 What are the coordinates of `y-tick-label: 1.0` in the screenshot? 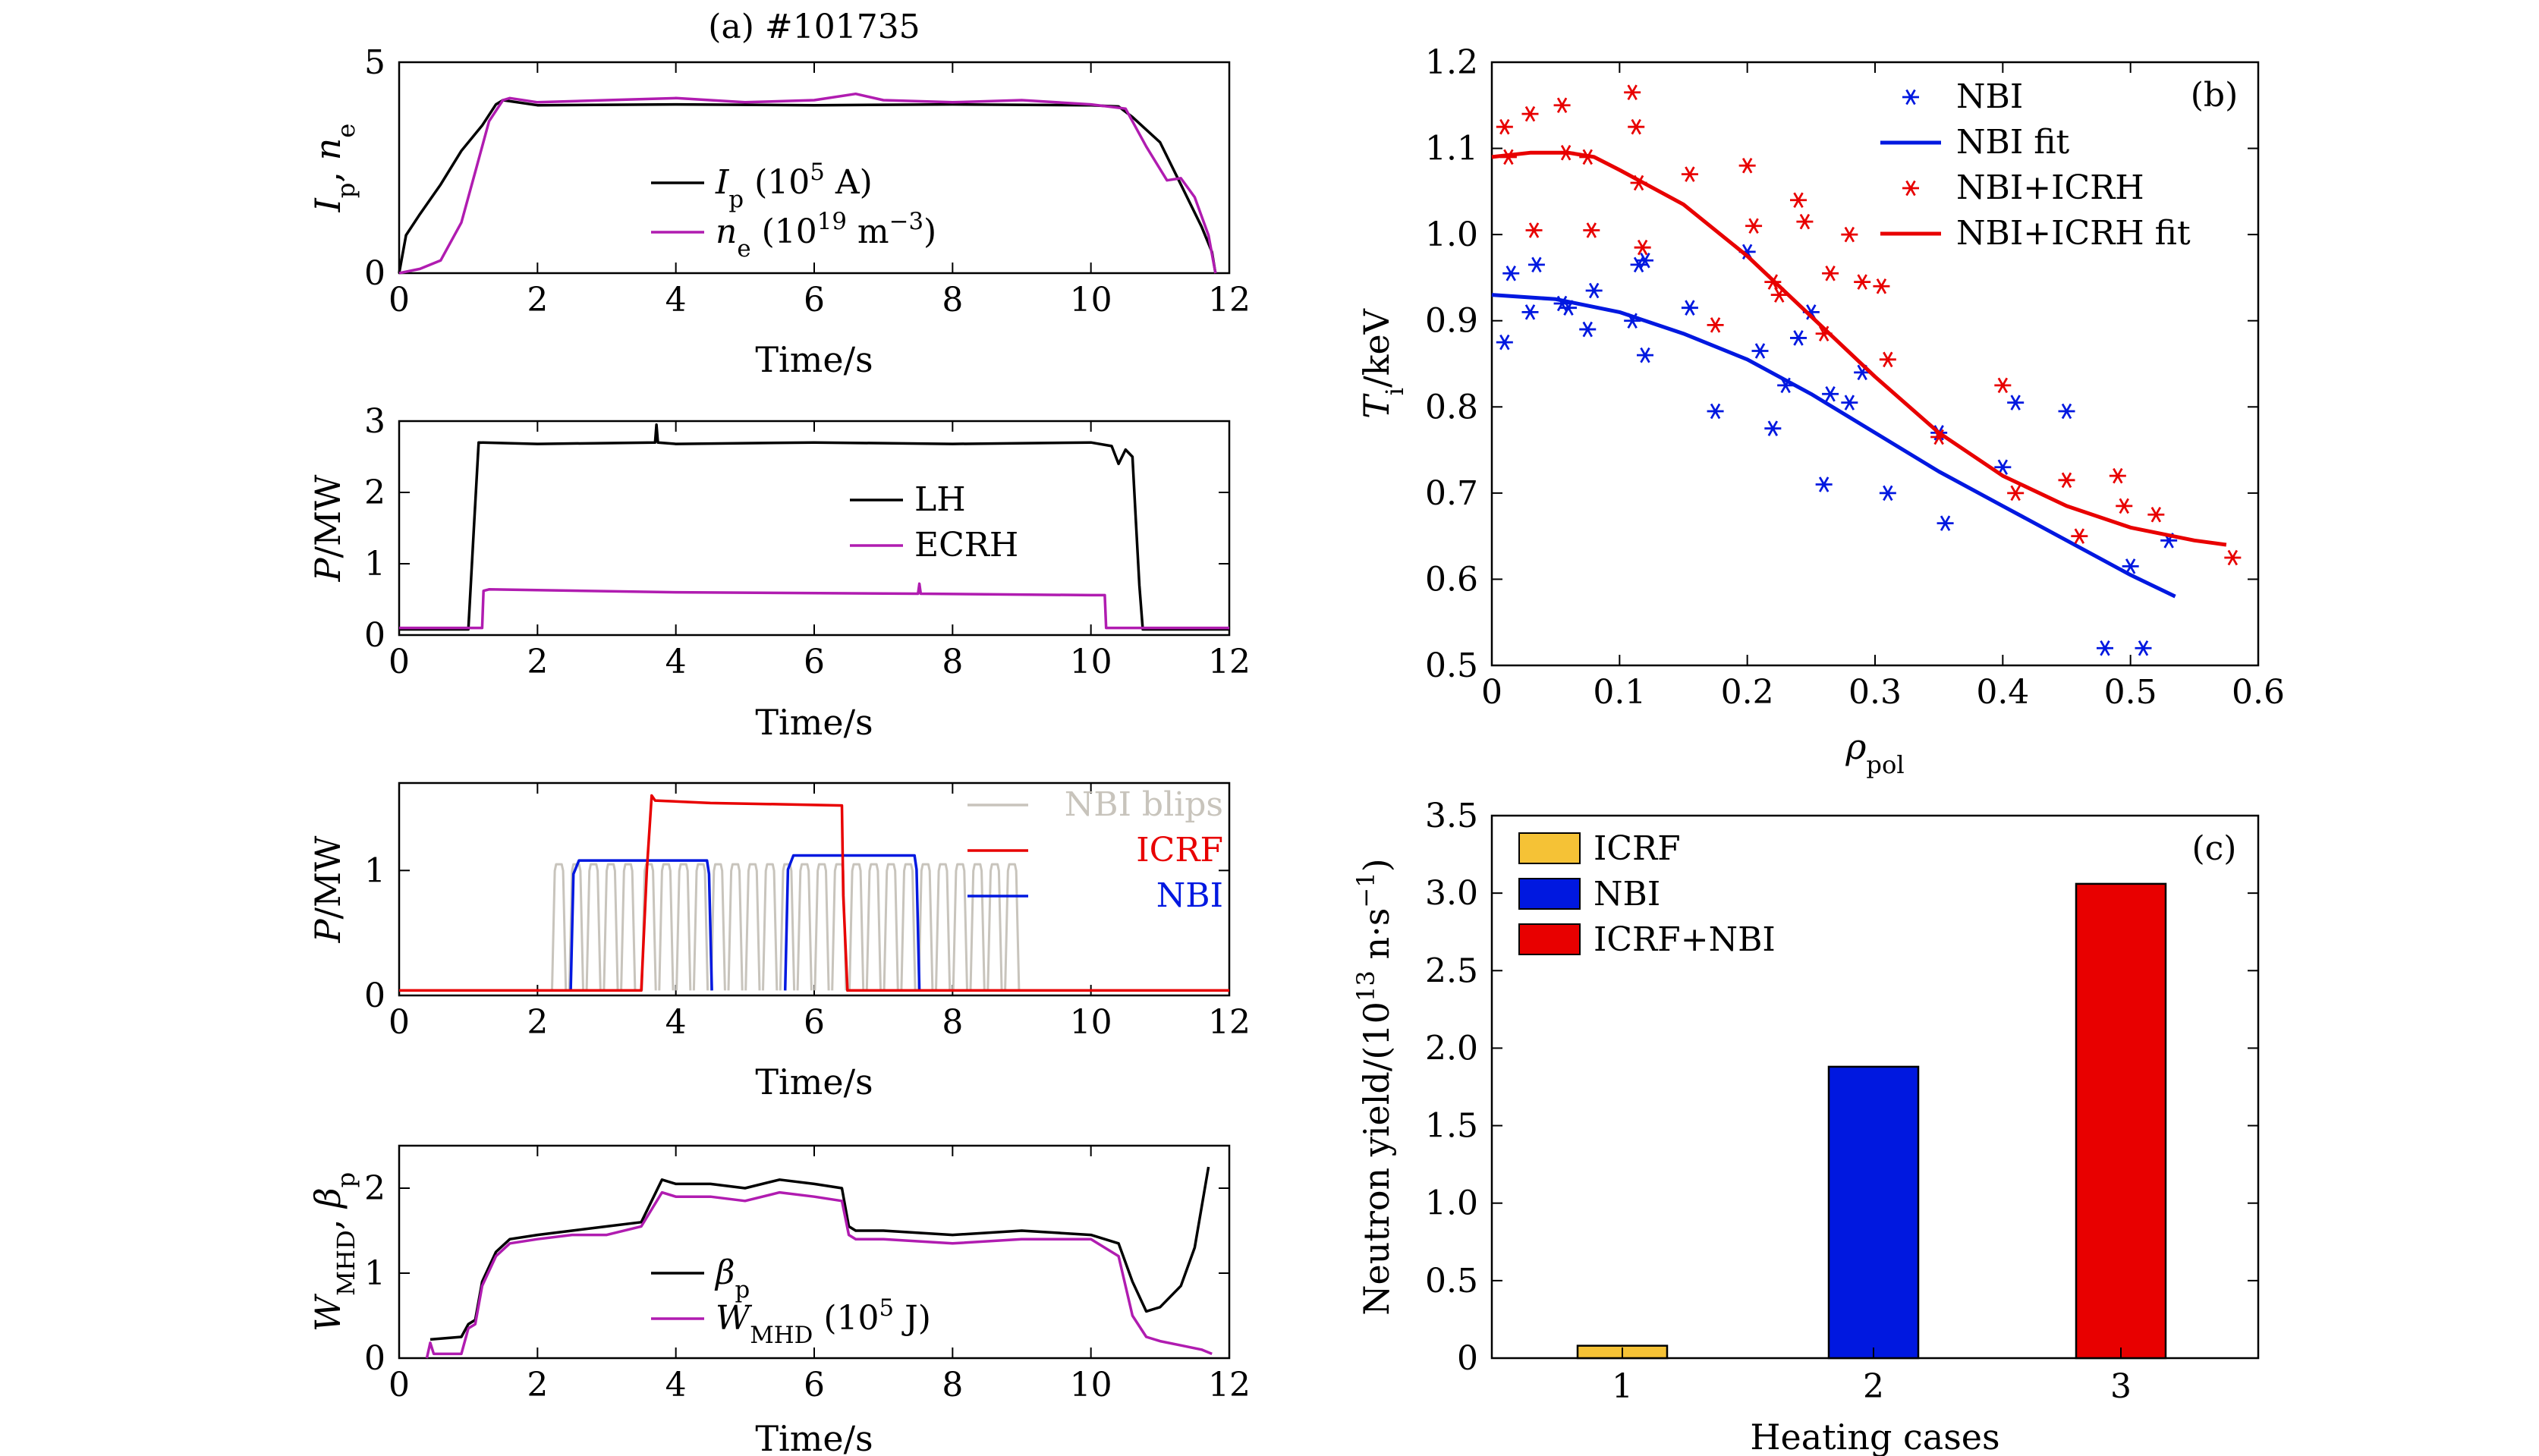 It's located at (1451, 1203).